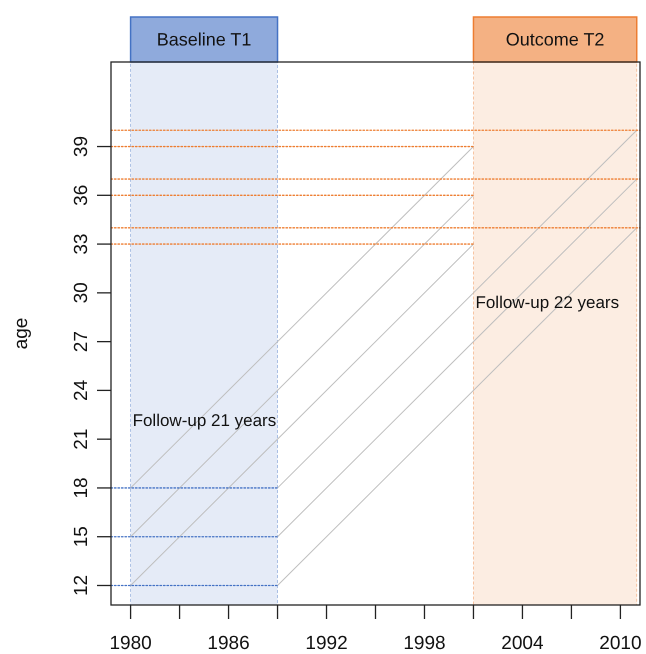 The image size is (646, 654). Describe the element at coordinates (522, 643) in the screenshot. I see `x-tick-label: 2004` at that location.